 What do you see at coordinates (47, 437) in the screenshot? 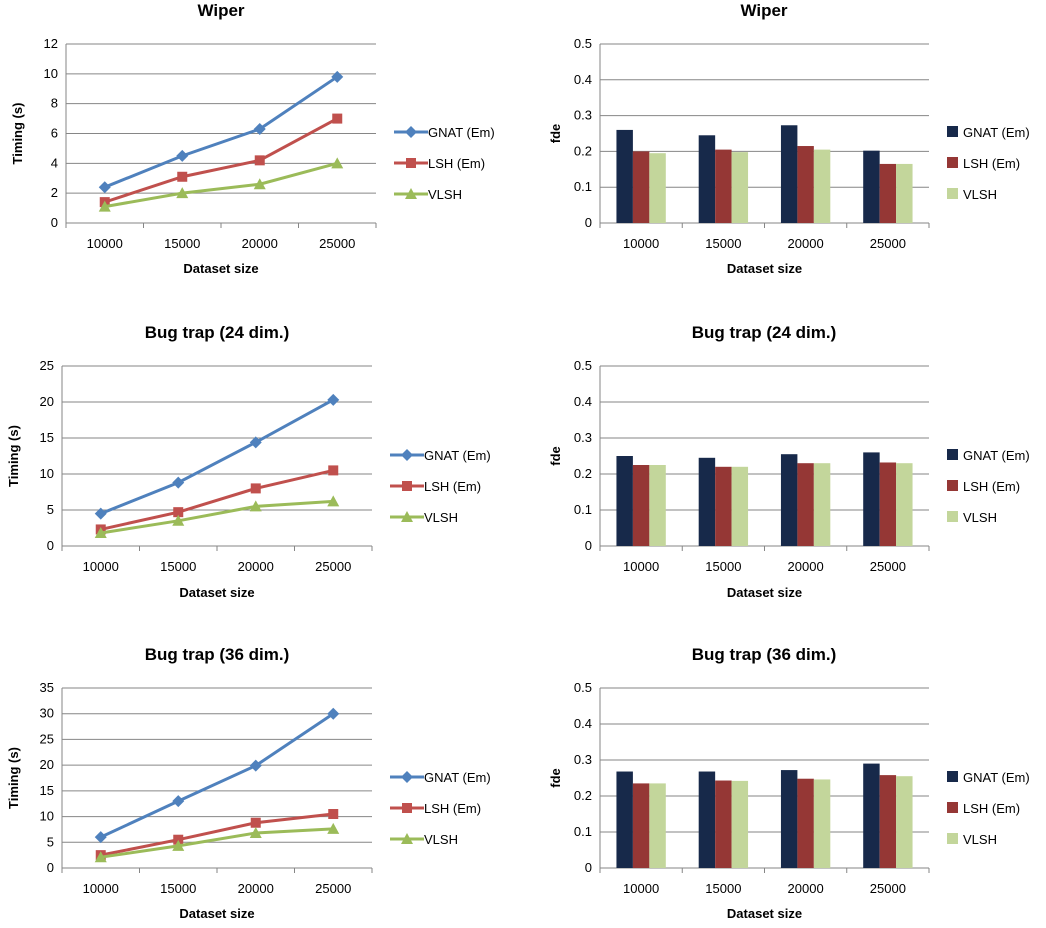
I see `y-tick-label: 15` at bounding box center [47, 437].